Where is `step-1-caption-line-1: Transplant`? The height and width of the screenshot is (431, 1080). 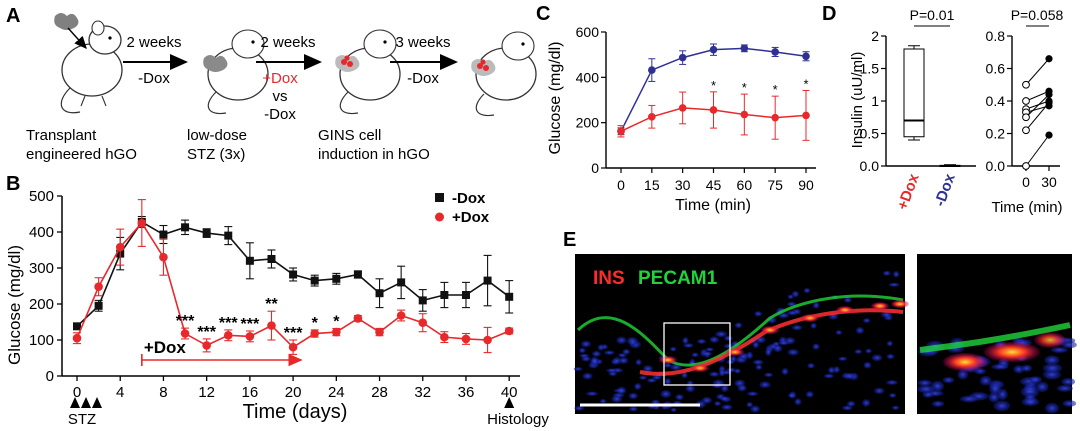
step-1-caption-line-1: Transplant is located at coordinates (61, 135).